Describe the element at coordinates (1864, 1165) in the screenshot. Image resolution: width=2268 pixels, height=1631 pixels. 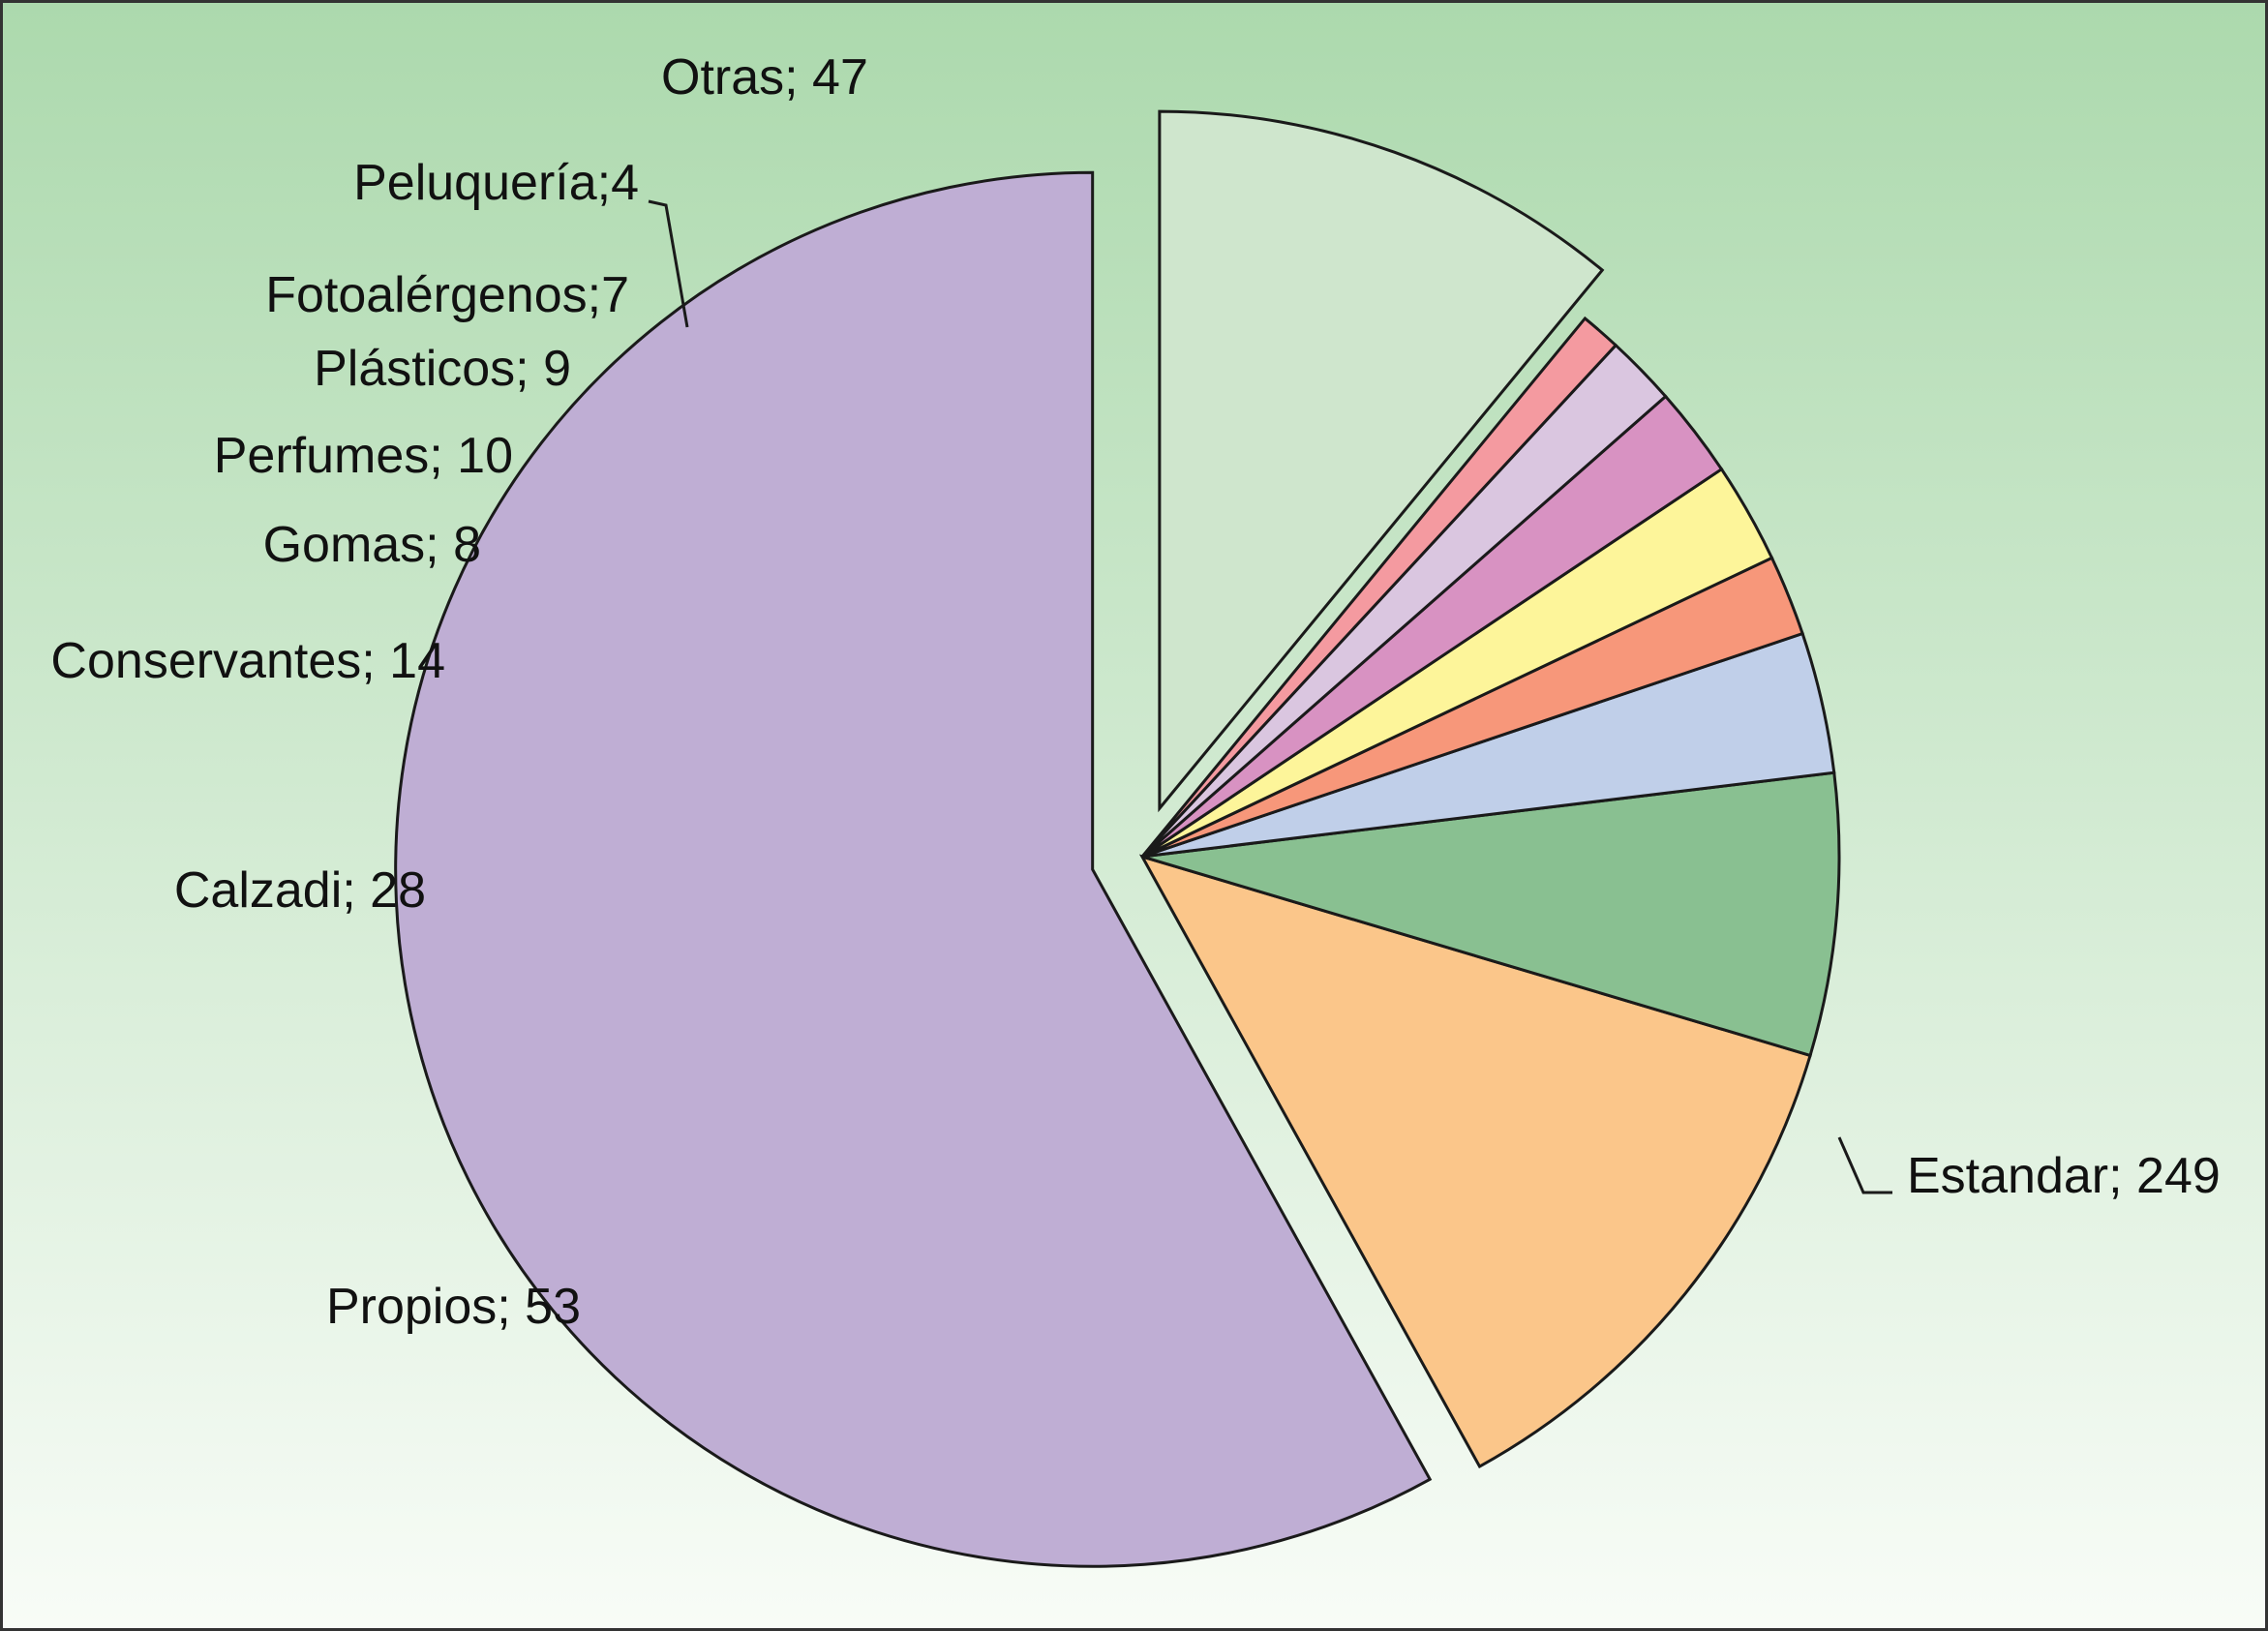
I see `leader-line-estandar` at that location.